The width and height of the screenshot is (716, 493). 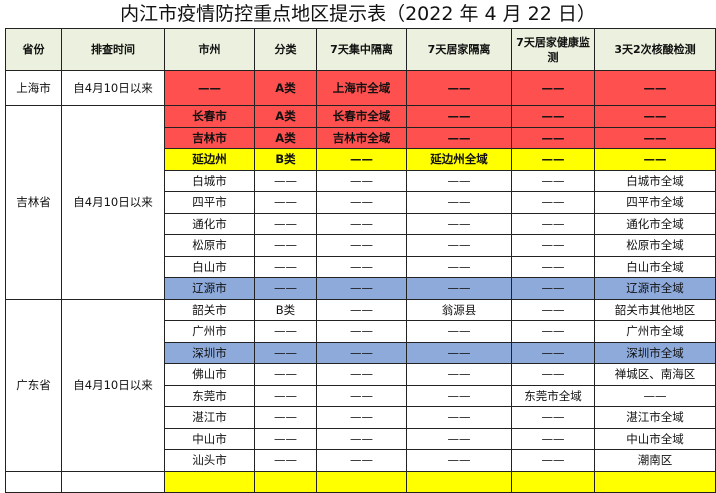 What do you see at coordinates (553, 49) in the screenshot?
I see `header-health-monitoring: 7天居家健康监测` at bounding box center [553, 49].